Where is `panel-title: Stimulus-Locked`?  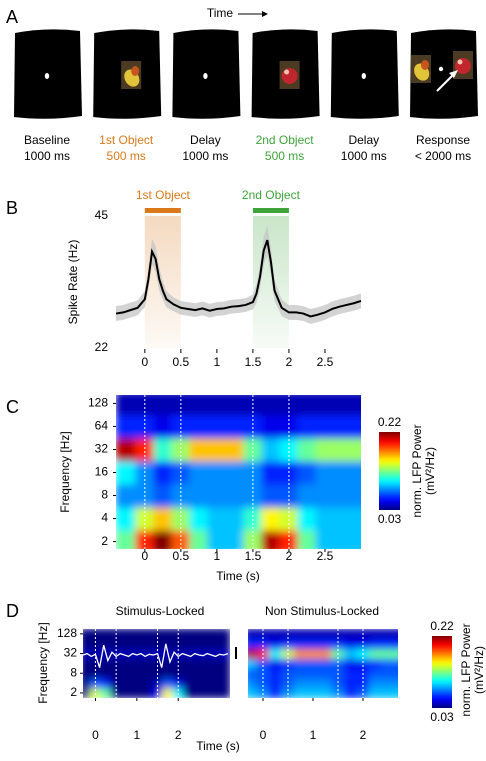
panel-title: Stimulus-Locked is located at coordinates (160, 611).